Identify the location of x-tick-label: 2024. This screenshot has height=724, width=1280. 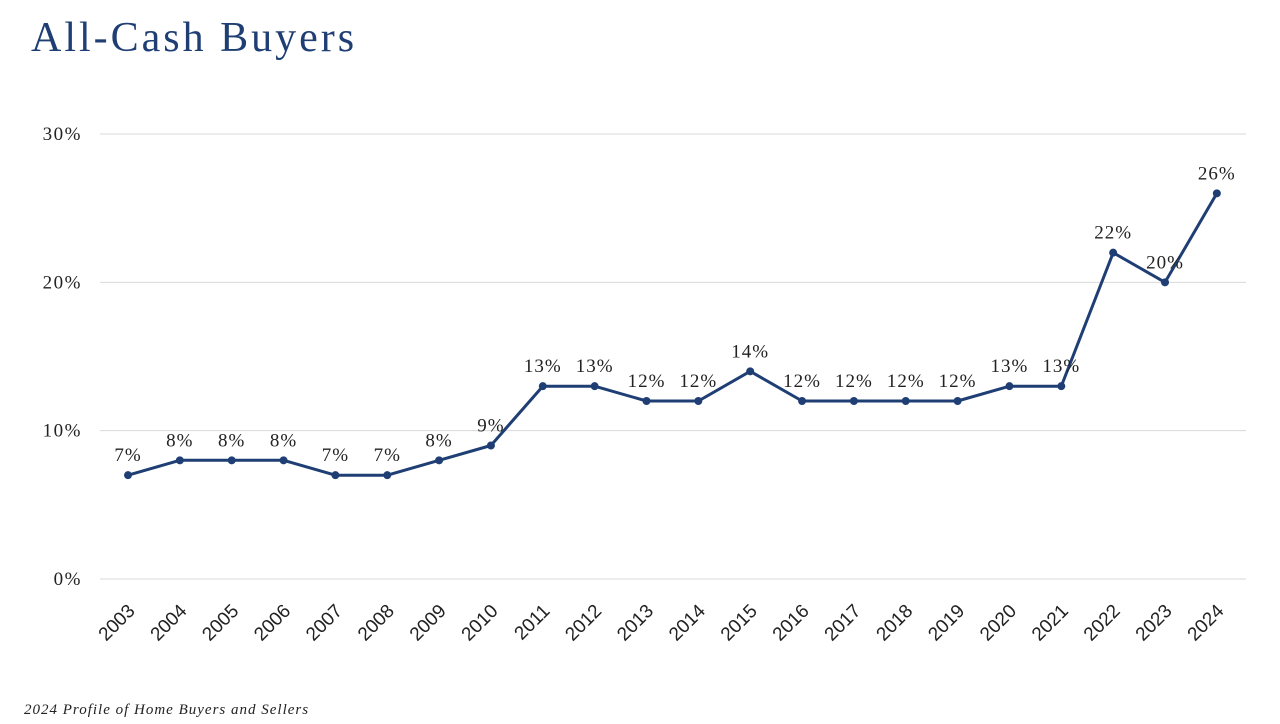
(1206, 622).